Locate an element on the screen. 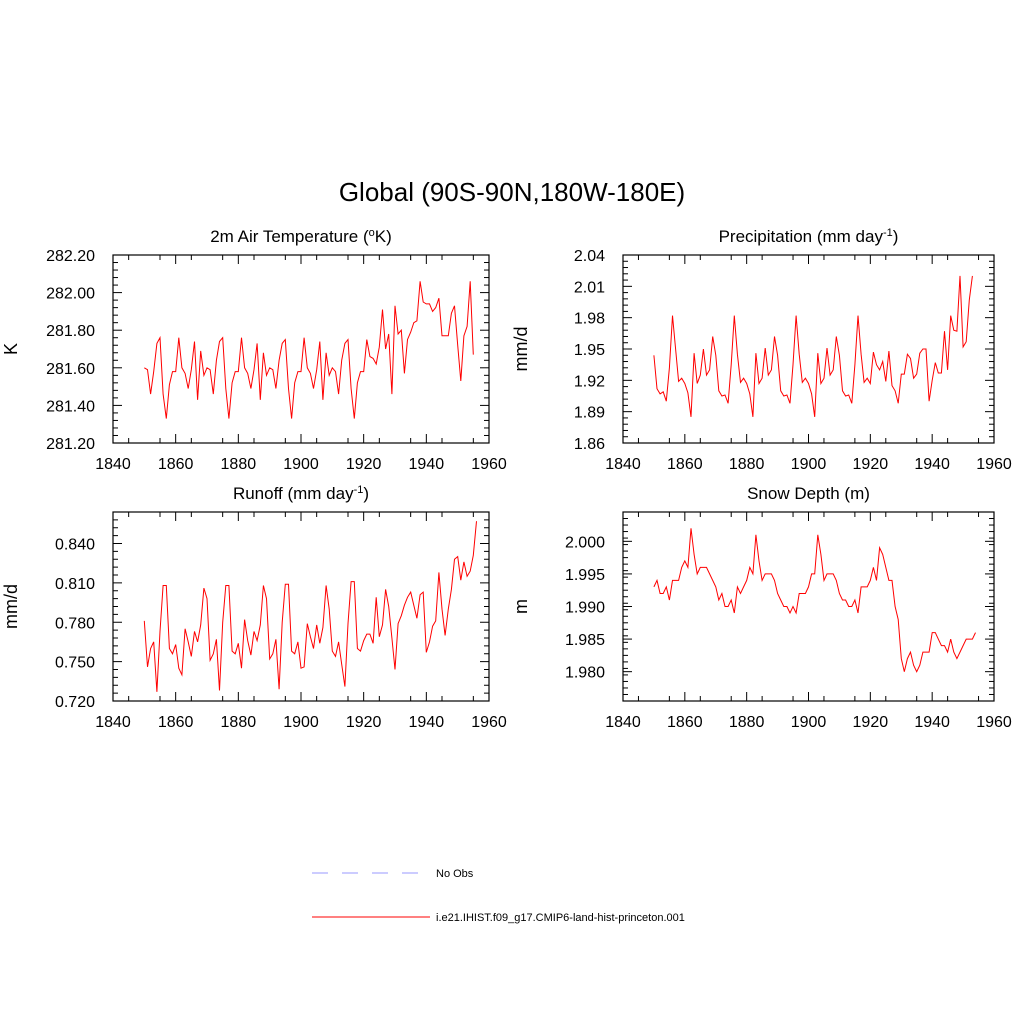 The height and width of the screenshot is (1024, 1024). panel-title-text: 2m Air Temperature ( is located at coordinates (289, 236).